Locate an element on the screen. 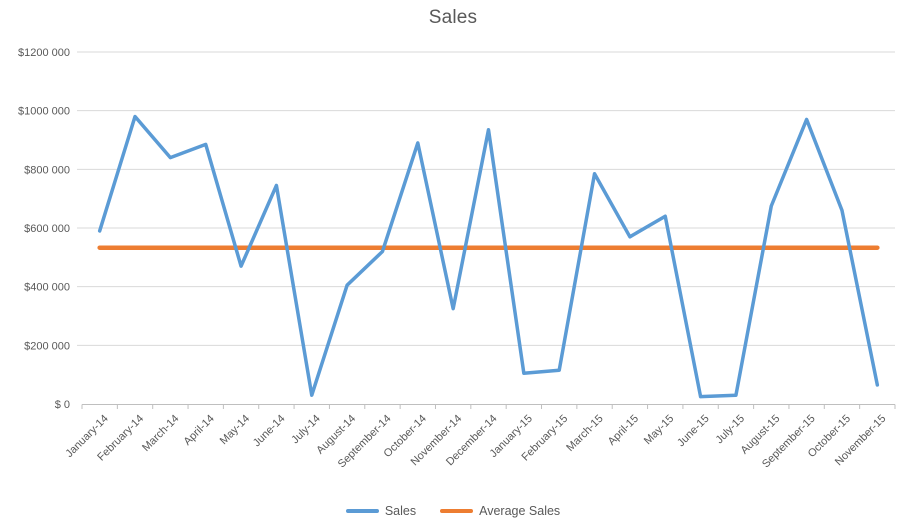 The width and height of the screenshot is (906, 530). y-axis-label: $1200 000 is located at coordinates (44, 53).